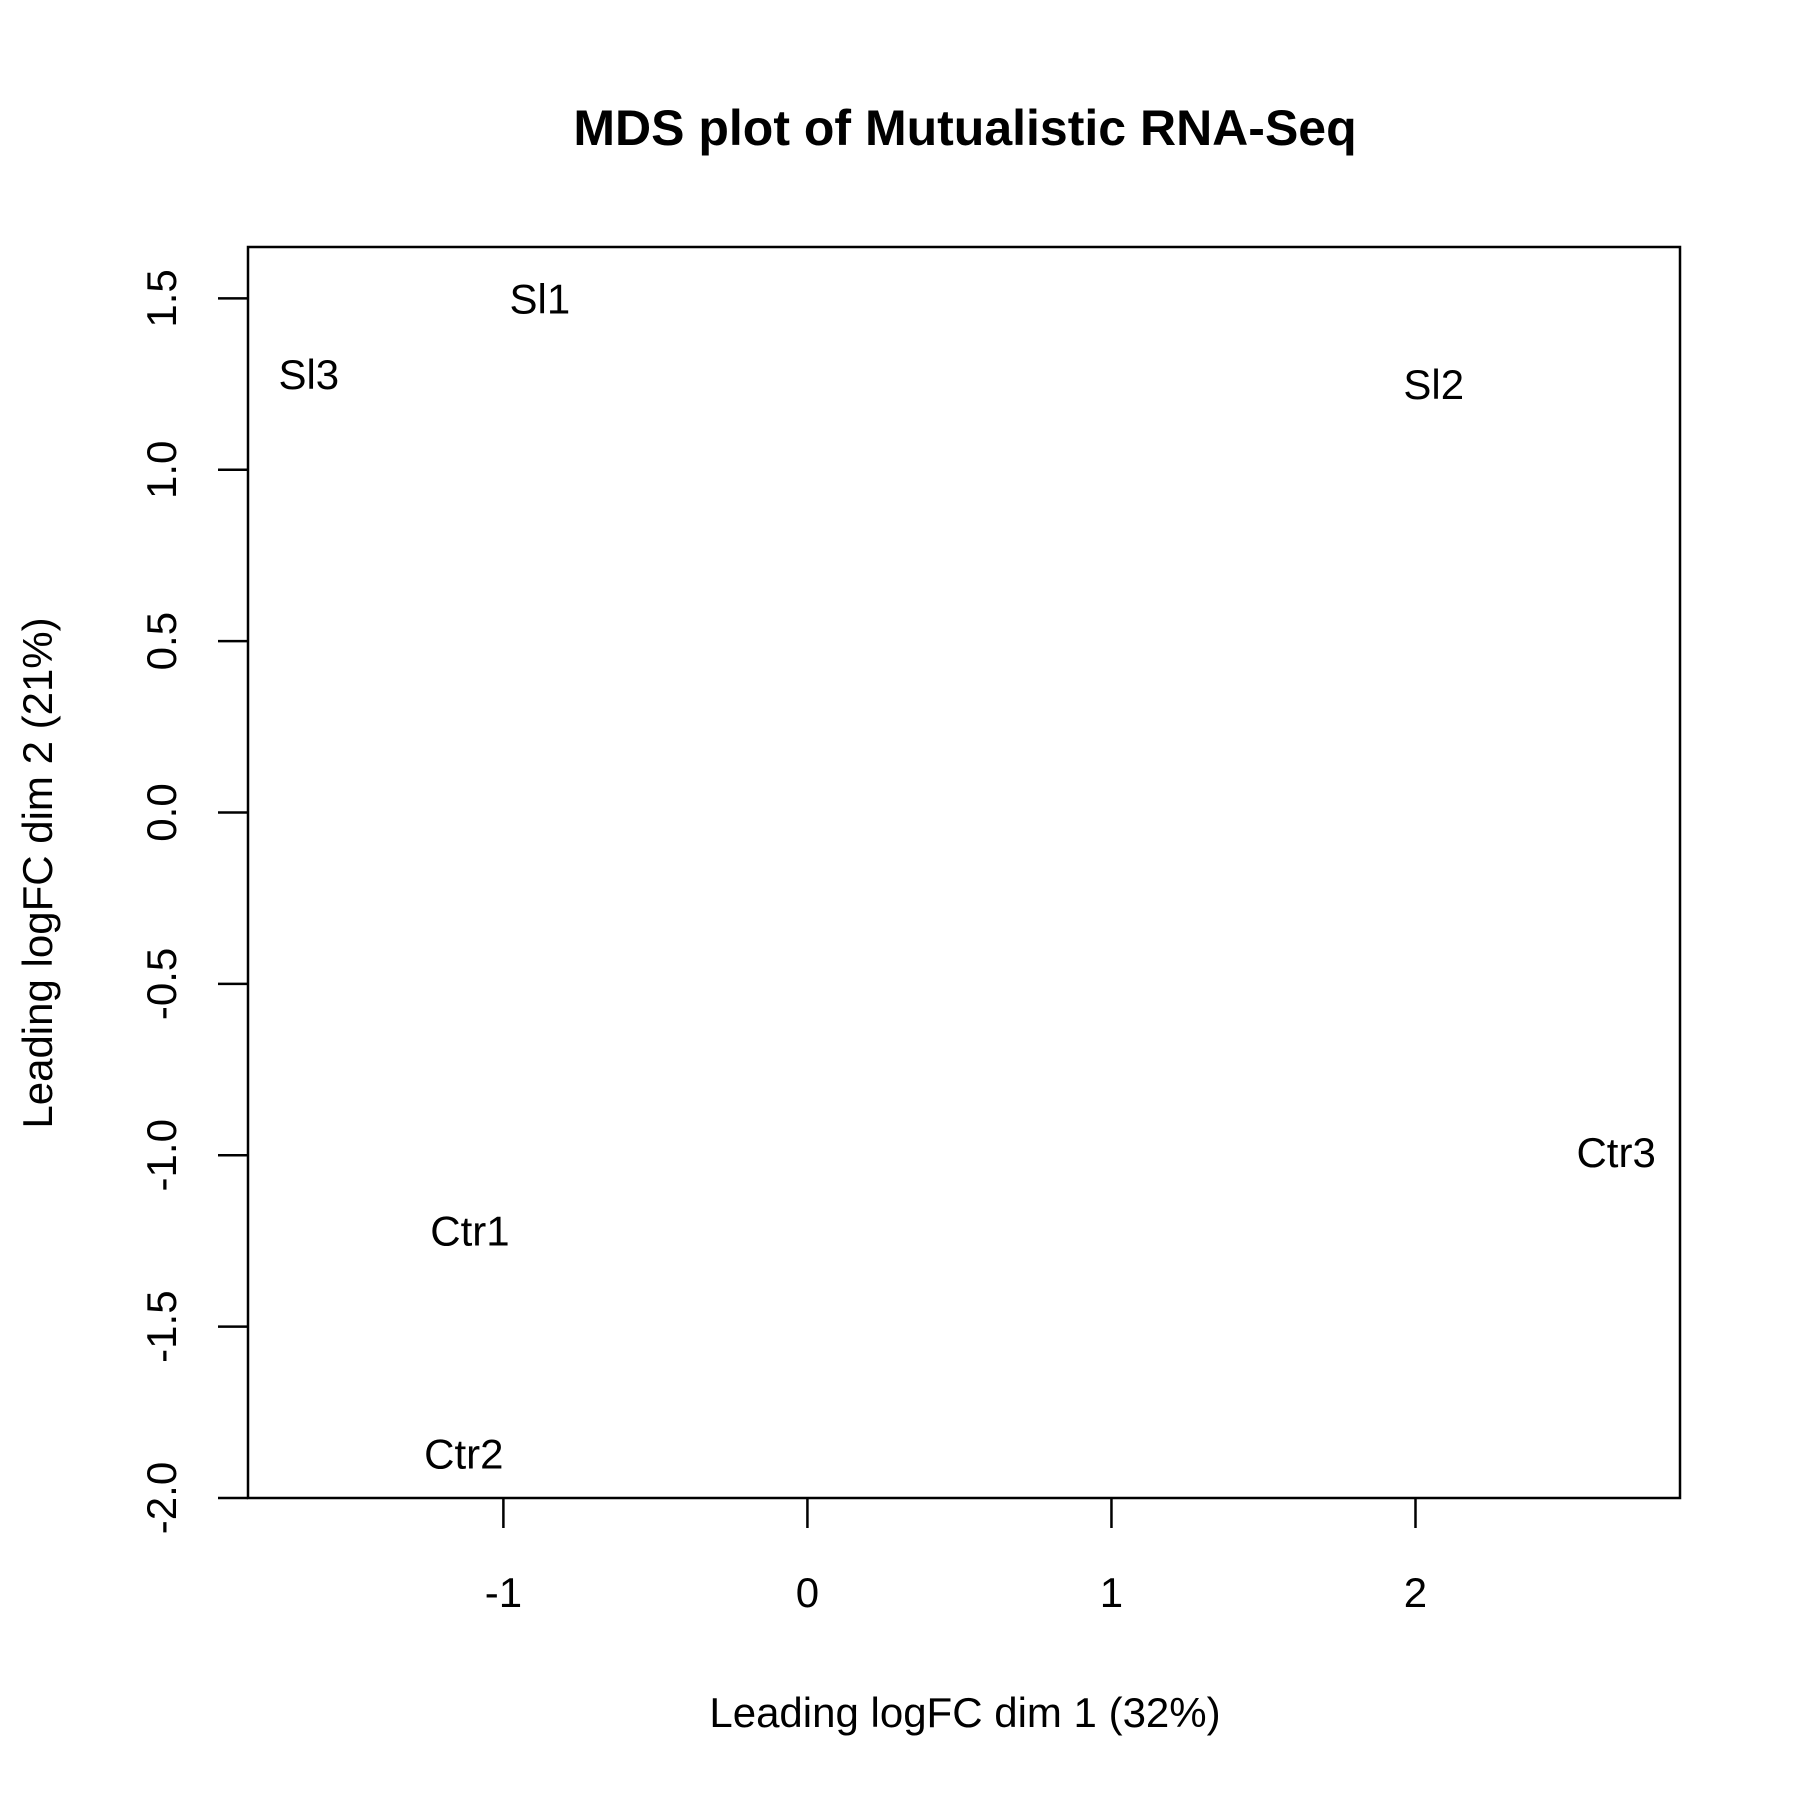 The width and height of the screenshot is (1800, 1800). What do you see at coordinates (161, 1498) in the screenshot?
I see `y-tick-label: -2.0` at bounding box center [161, 1498].